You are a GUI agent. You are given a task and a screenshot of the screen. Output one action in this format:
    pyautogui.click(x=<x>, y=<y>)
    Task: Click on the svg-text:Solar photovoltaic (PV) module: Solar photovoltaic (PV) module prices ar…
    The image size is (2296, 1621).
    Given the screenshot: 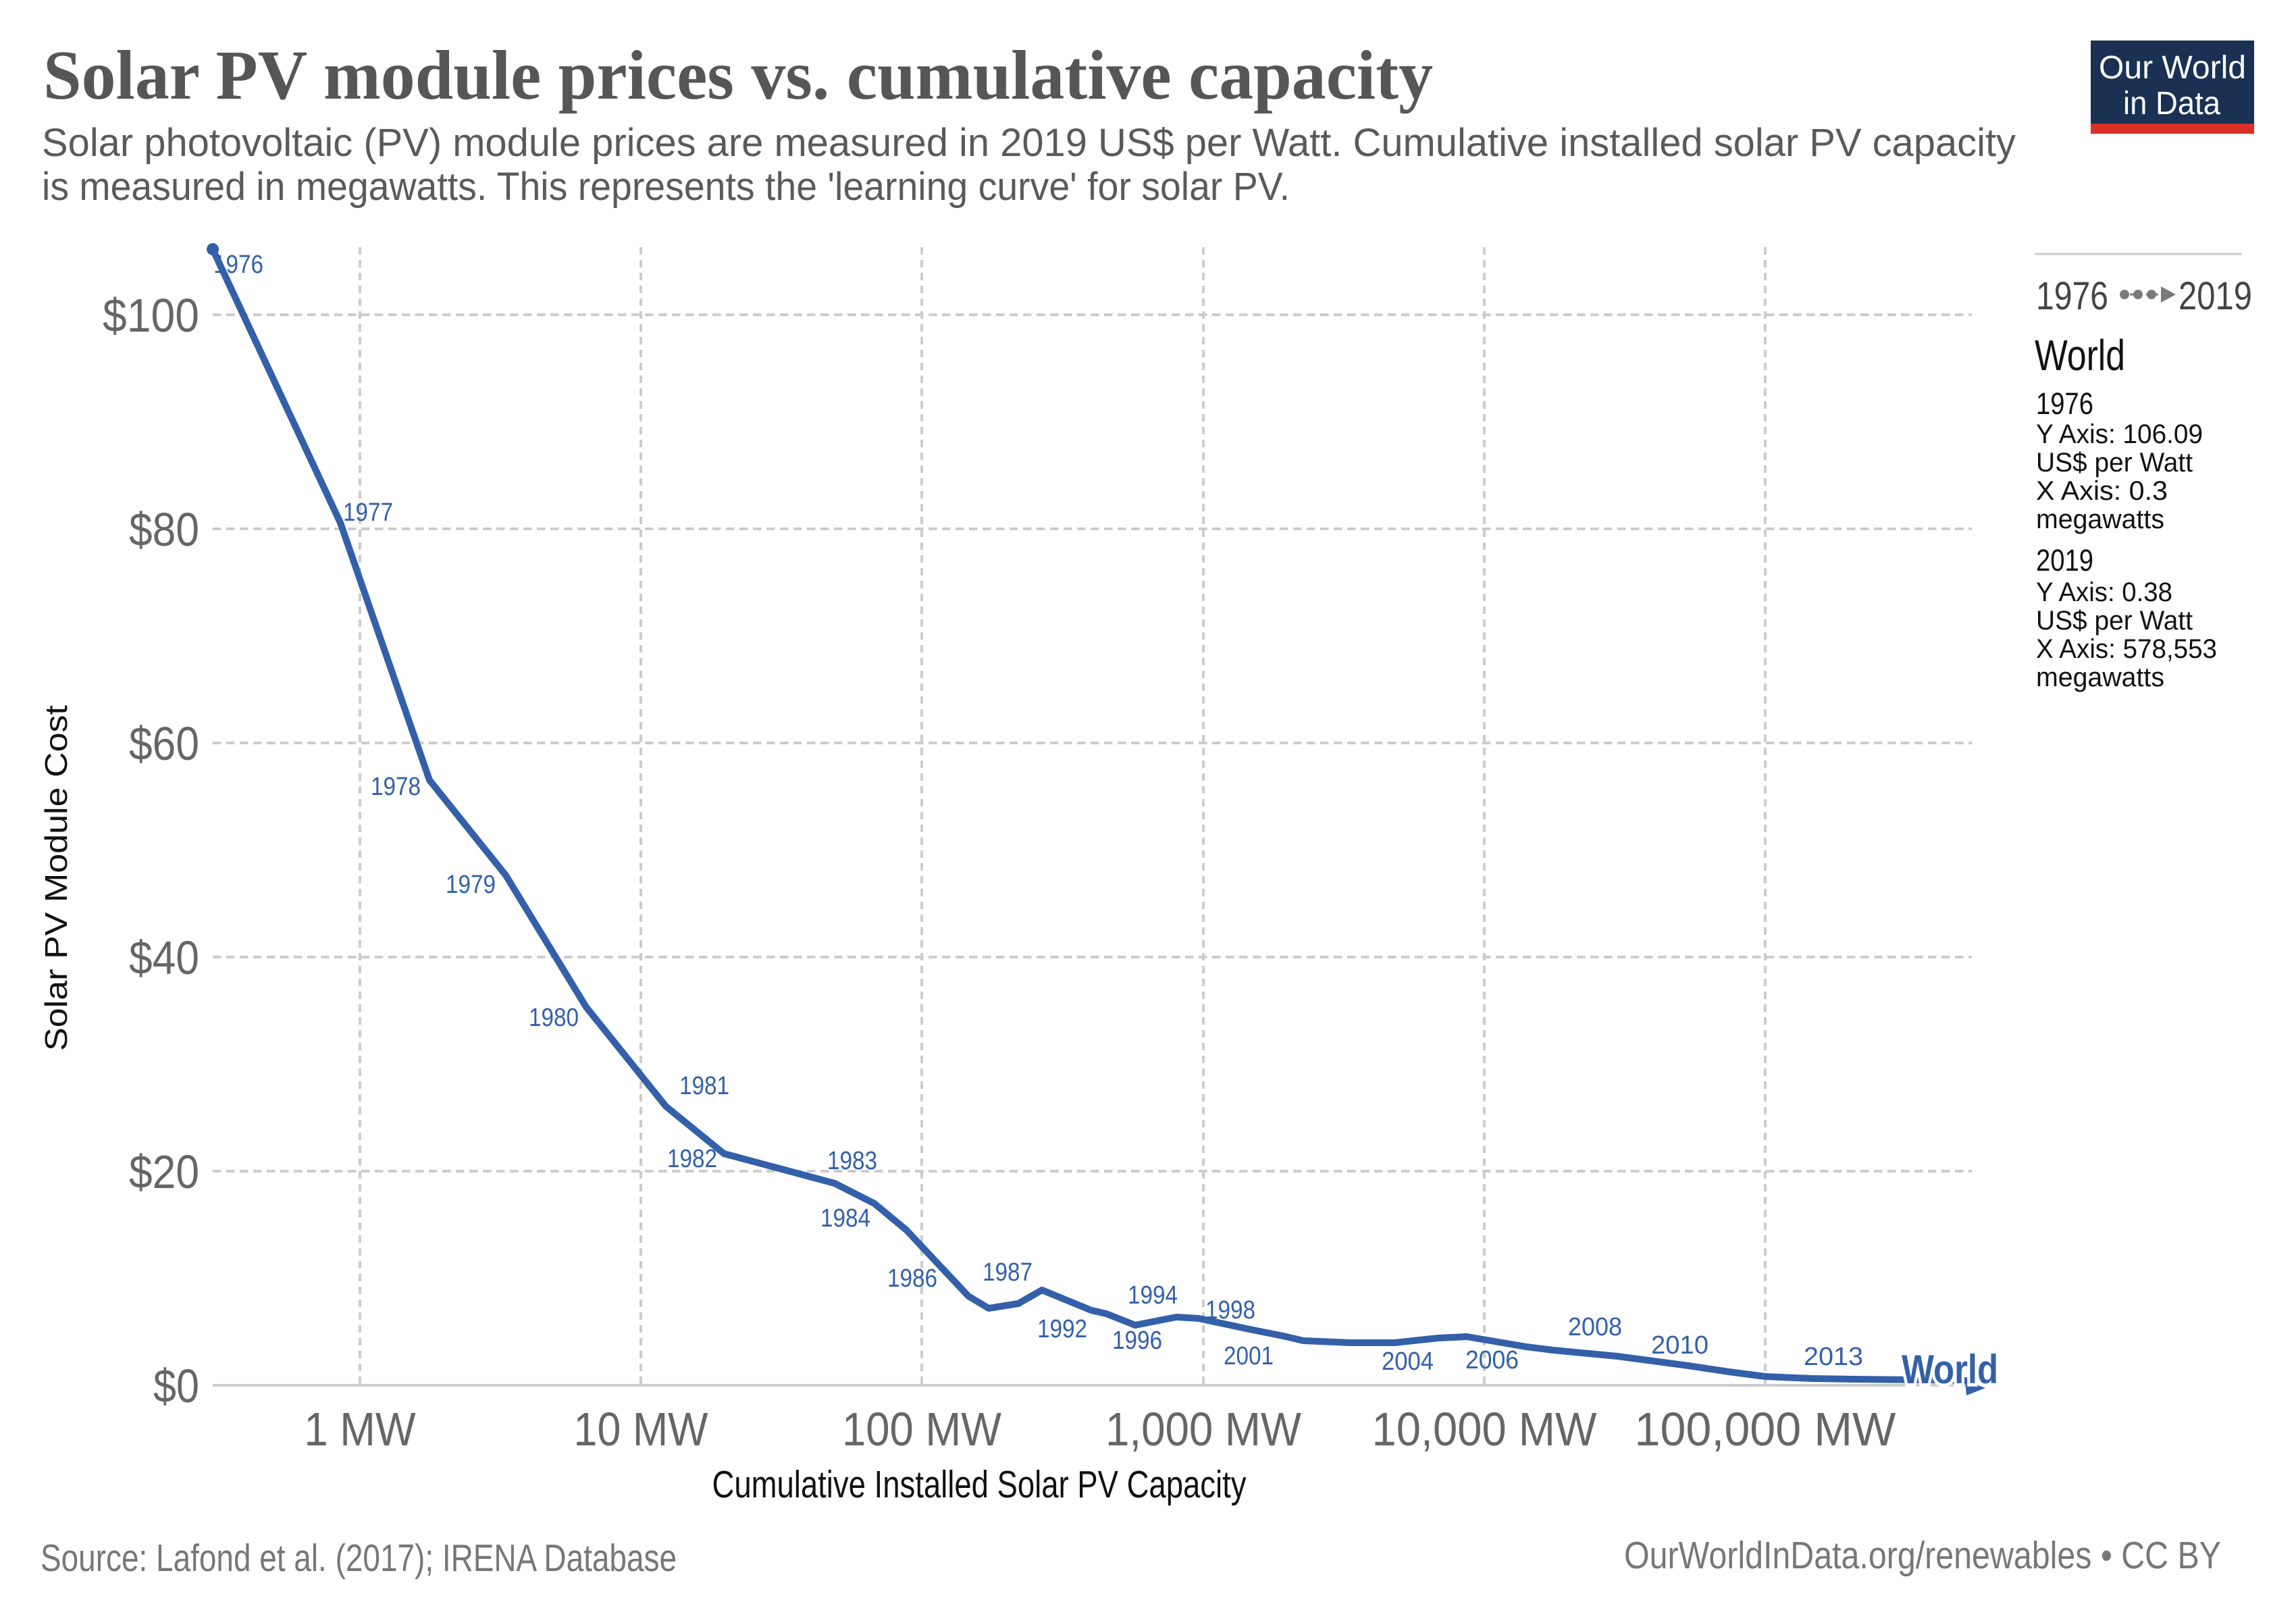 What is the action you would take?
    pyautogui.click(x=1029, y=143)
    